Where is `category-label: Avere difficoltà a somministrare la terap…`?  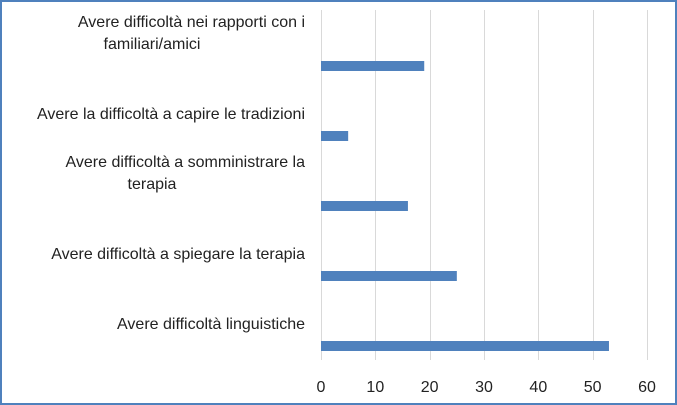
category-label: Avere difficoltà a somministrare la terap… is located at coordinates (185, 173).